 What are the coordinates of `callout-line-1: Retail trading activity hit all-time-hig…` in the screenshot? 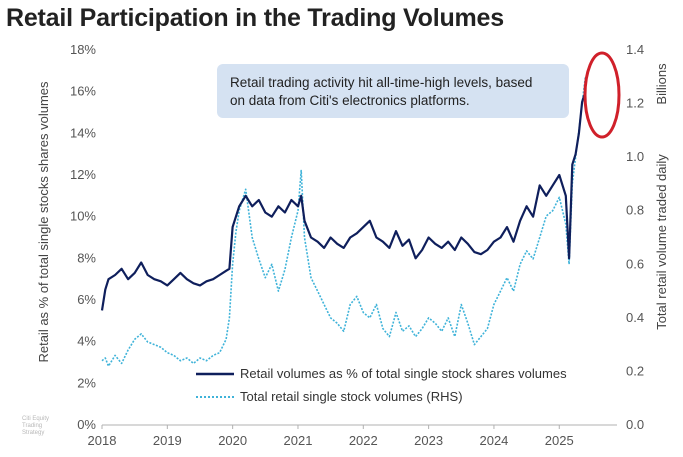 It's located at (381, 82).